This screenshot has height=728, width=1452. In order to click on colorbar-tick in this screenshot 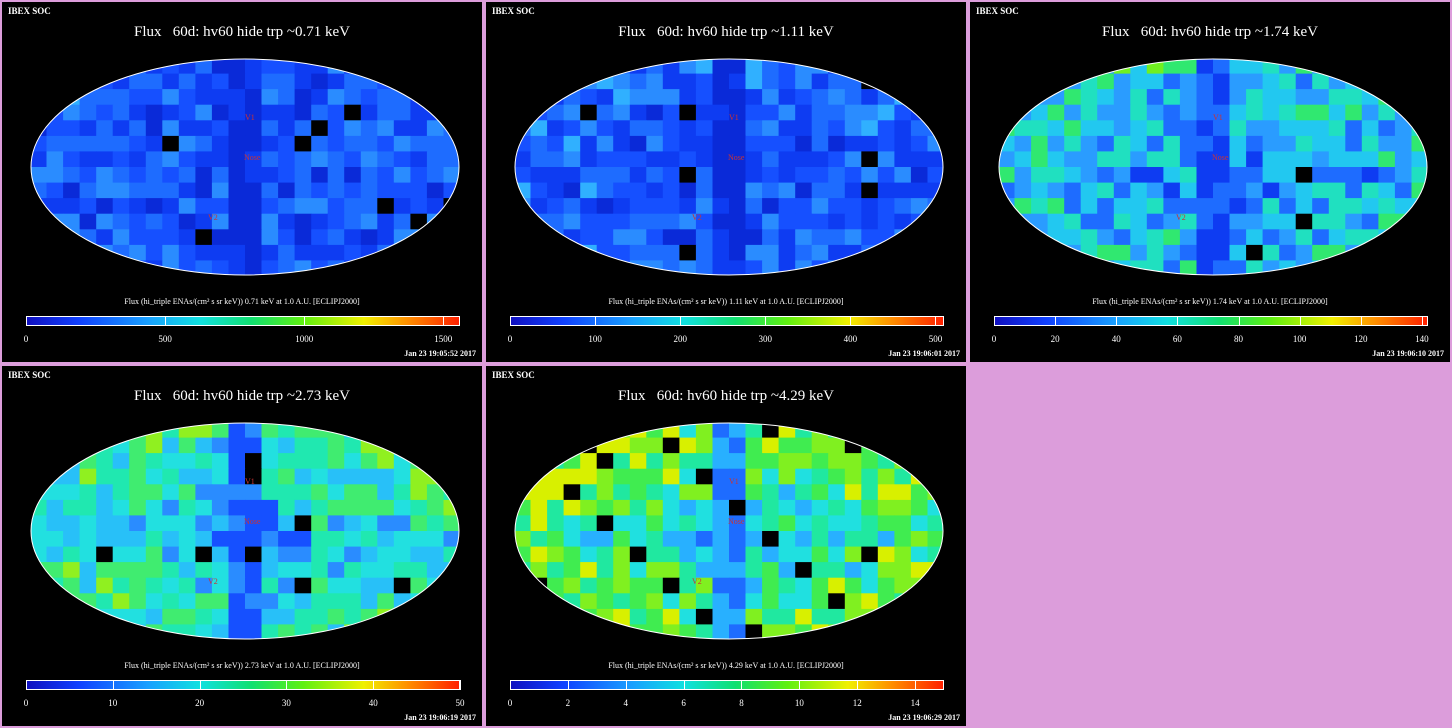, I will do `click(1361, 321)`.